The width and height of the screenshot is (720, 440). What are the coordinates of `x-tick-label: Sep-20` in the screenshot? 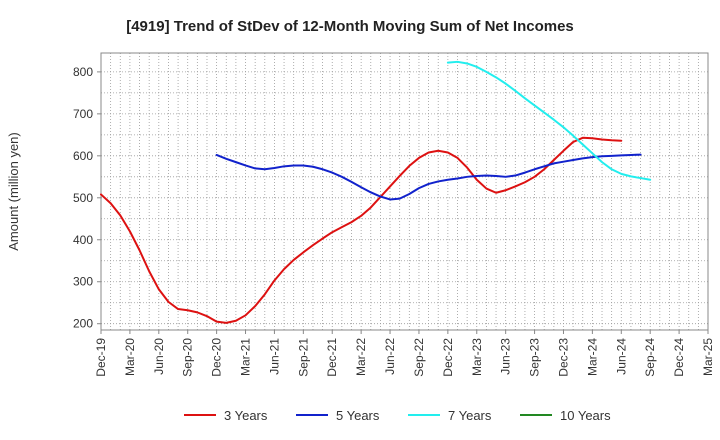 It's located at (188, 357).